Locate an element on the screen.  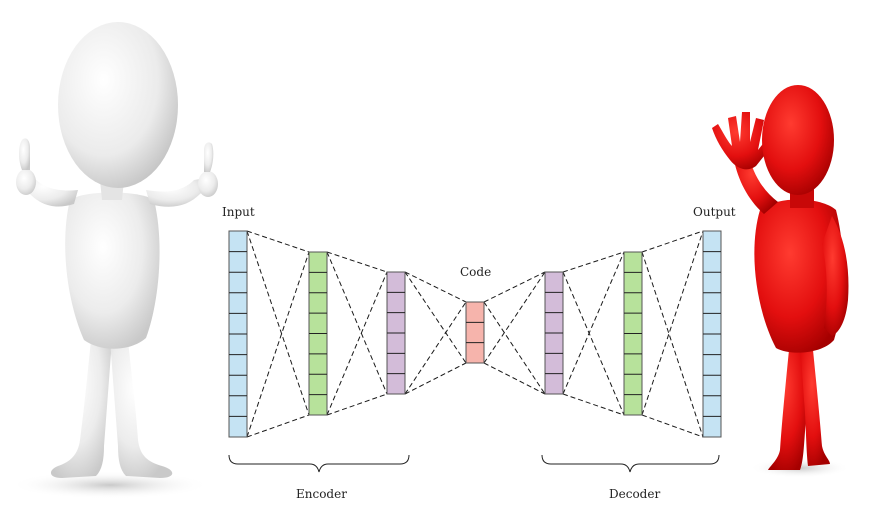
code-layer is located at coordinates (475, 332).